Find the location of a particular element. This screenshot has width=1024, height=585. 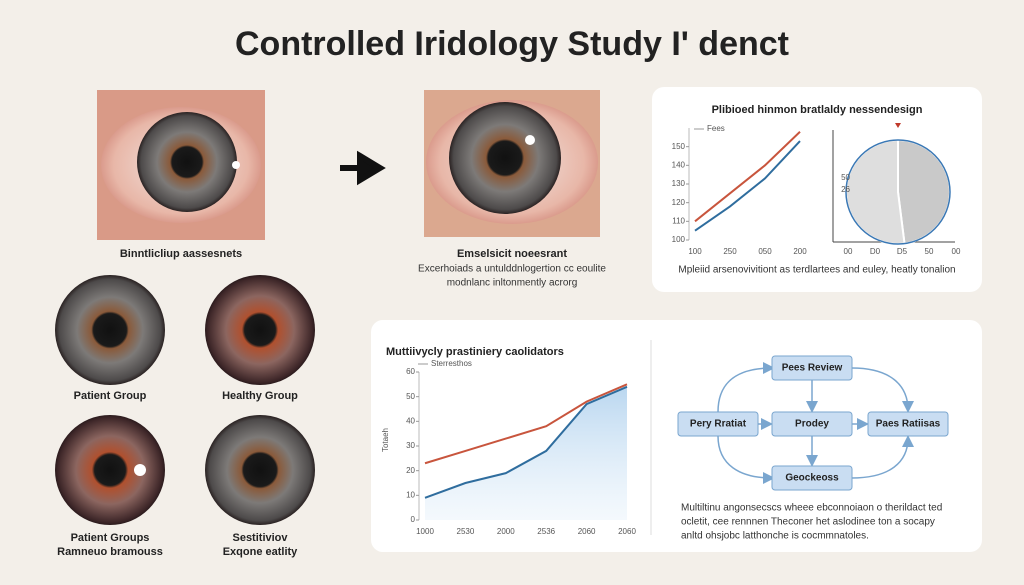

group-label: Patient Group is located at coordinates (110, 396).